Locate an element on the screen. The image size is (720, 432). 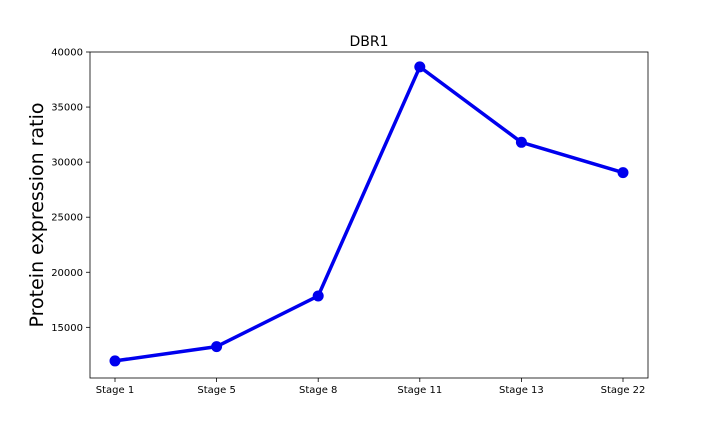
y-tick-label: 30000 is located at coordinates (67, 163).